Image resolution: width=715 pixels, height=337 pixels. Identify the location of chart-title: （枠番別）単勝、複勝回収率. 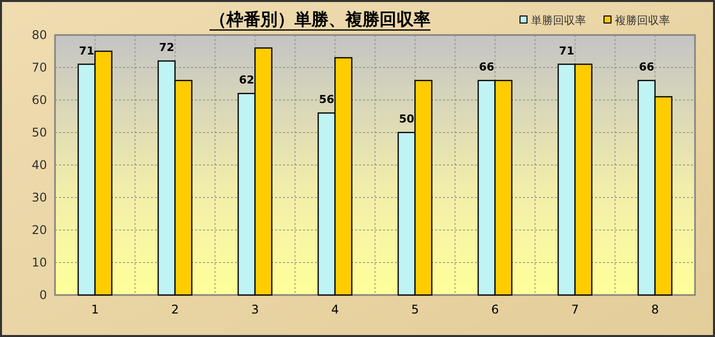
(320, 20).